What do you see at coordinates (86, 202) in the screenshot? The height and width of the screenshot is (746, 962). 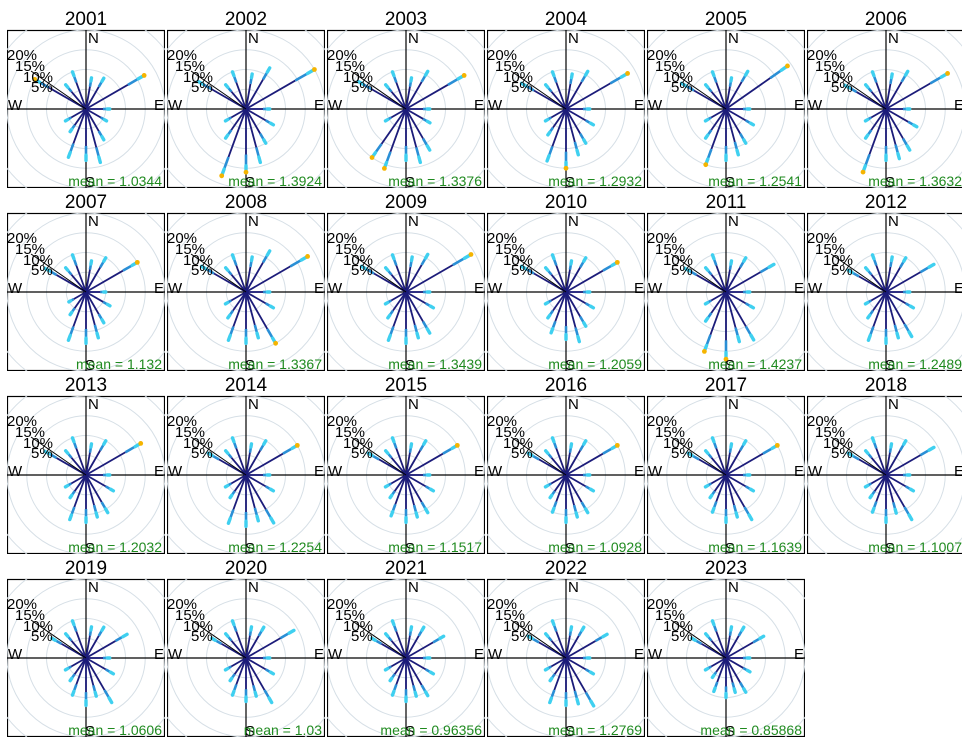 I see `panel-title: 2007` at bounding box center [86, 202].